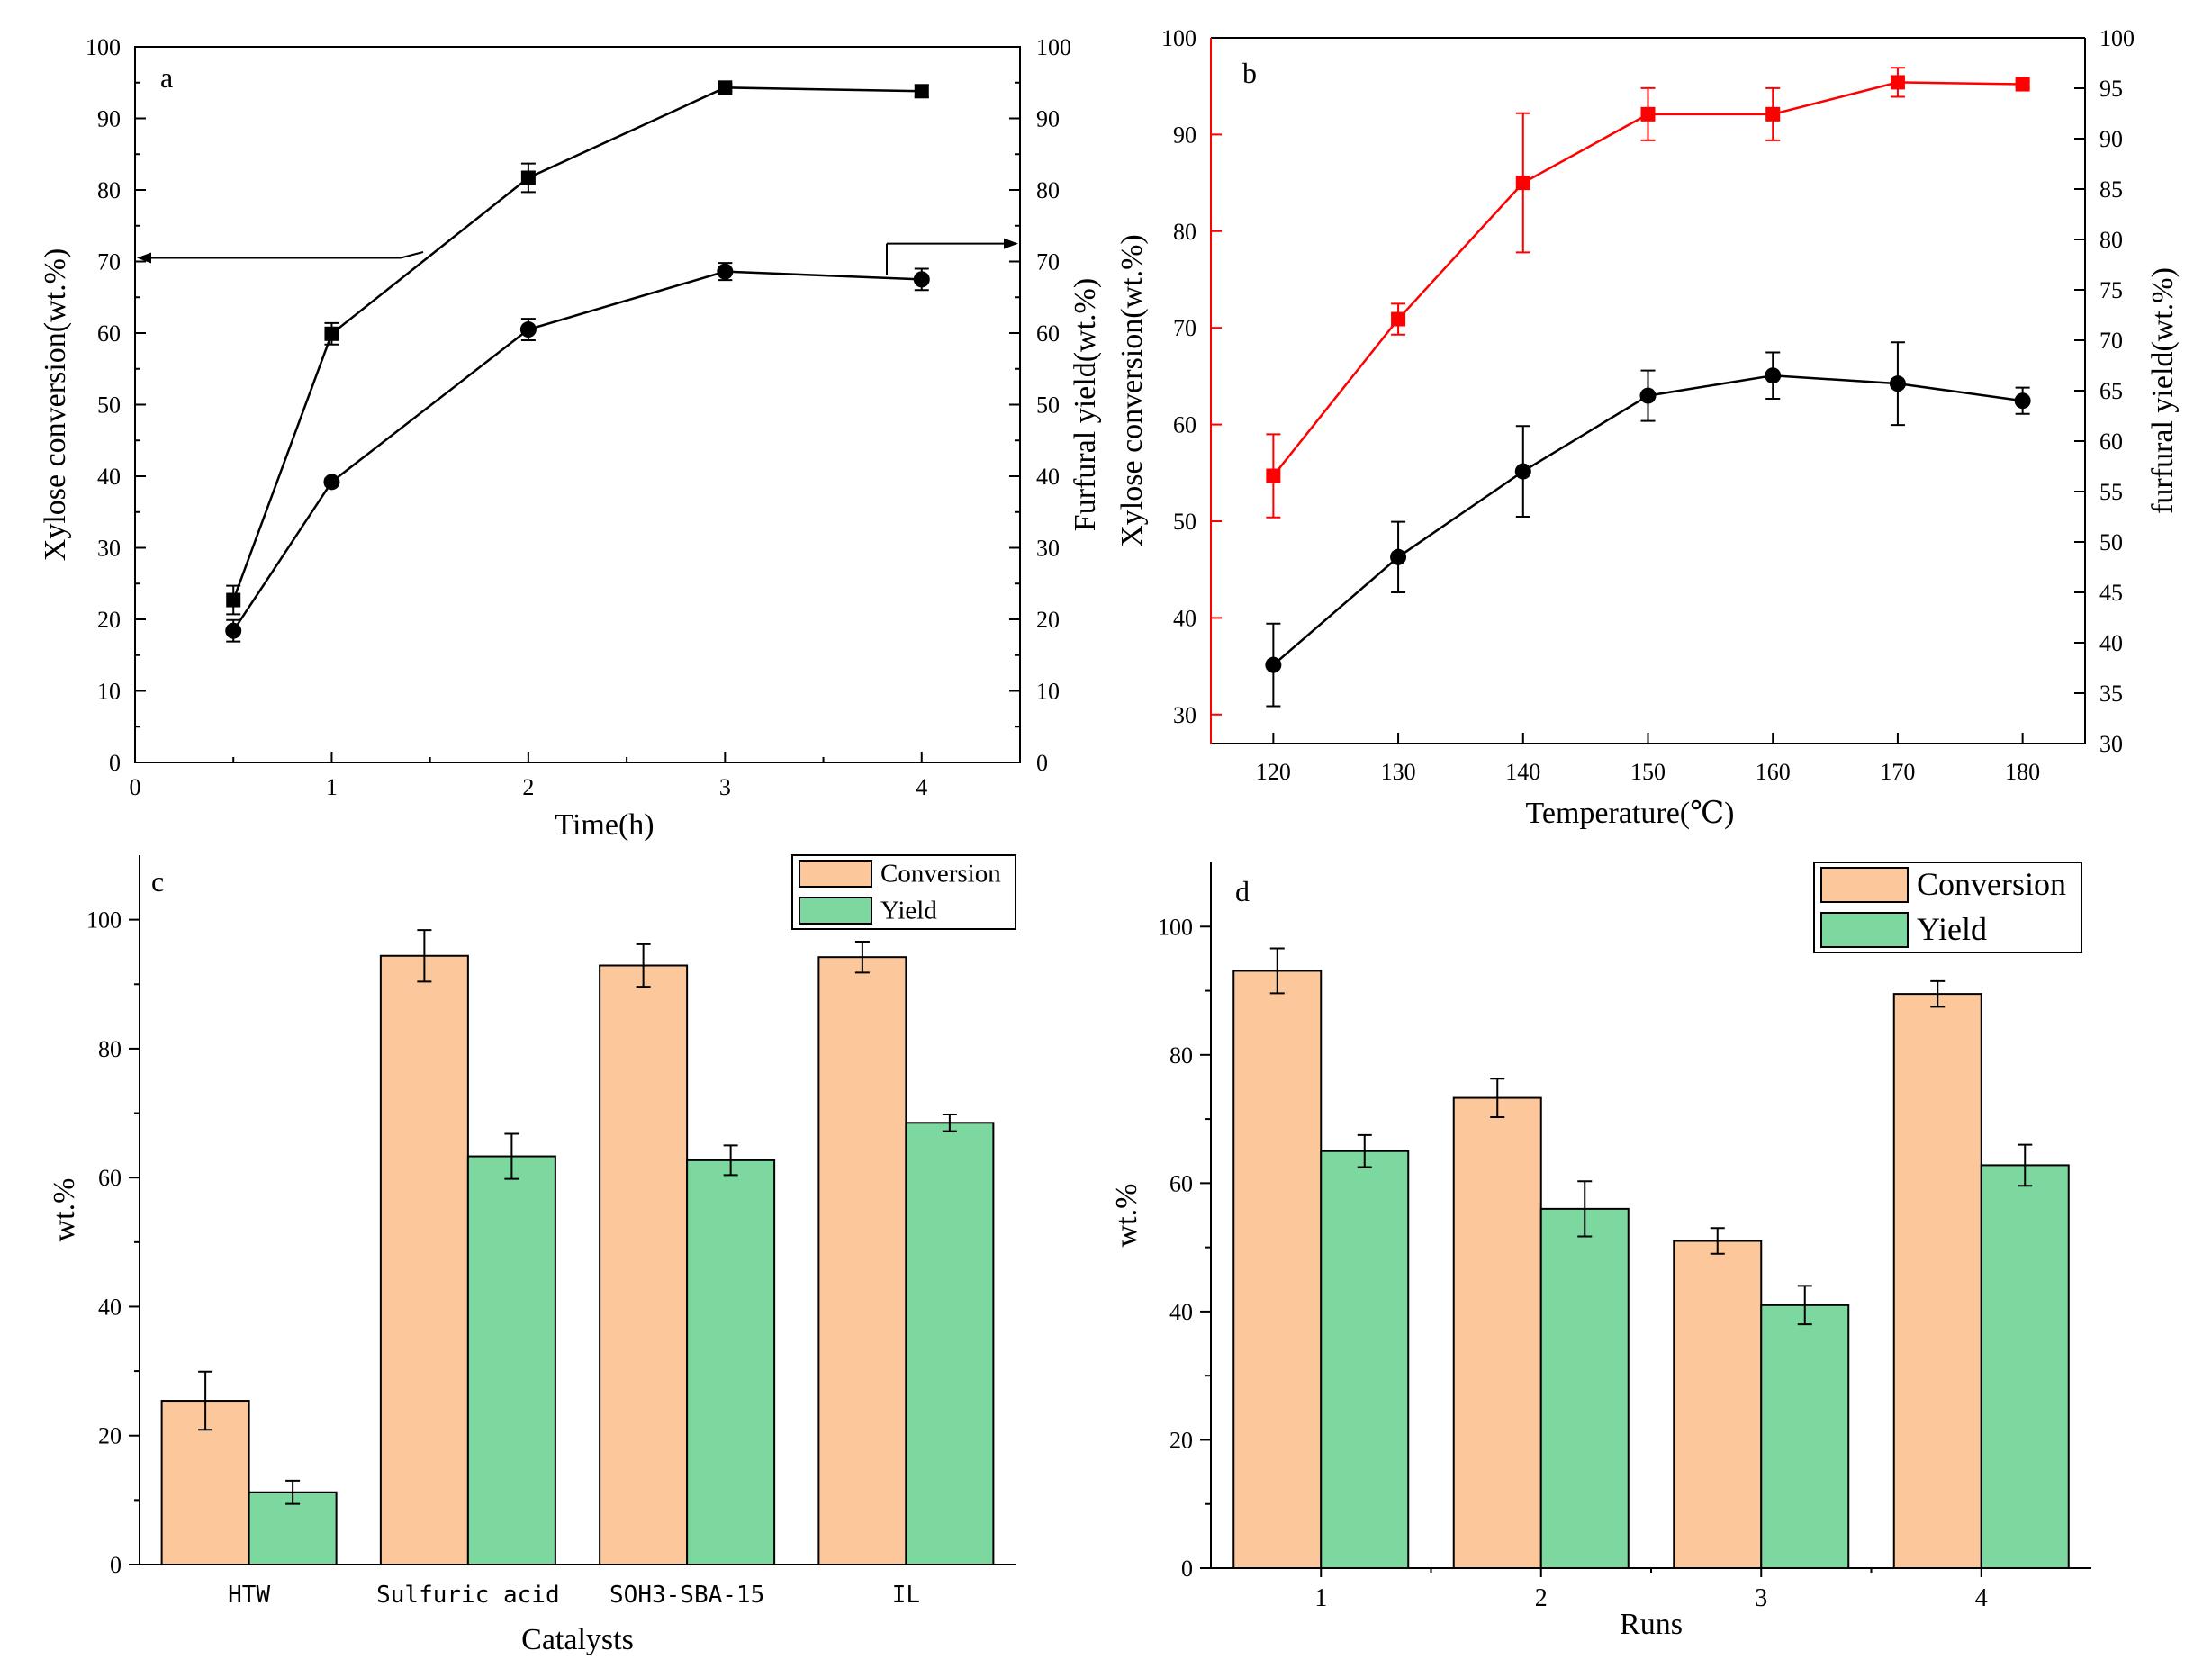 Image resolution: width=2212 pixels, height=1678 pixels. What do you see at coordinates (110, 1307) in the screenshot?
I see `panel-c-y-tick-label: 40` at bounding box center [110, 1307].